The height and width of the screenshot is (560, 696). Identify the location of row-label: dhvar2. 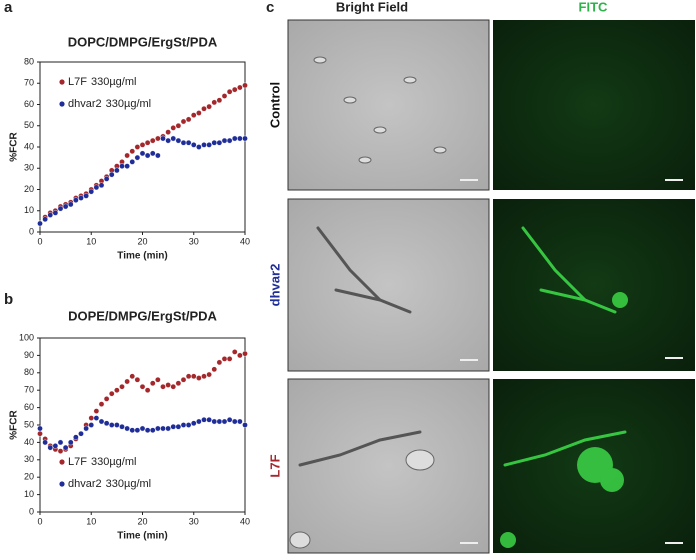
(274, 285).